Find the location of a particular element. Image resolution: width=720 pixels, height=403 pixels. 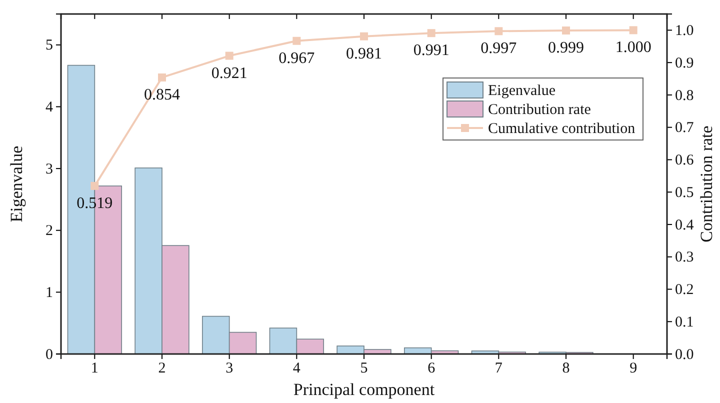

legend-label: Contribution rate is located at coordinates (540, 110).